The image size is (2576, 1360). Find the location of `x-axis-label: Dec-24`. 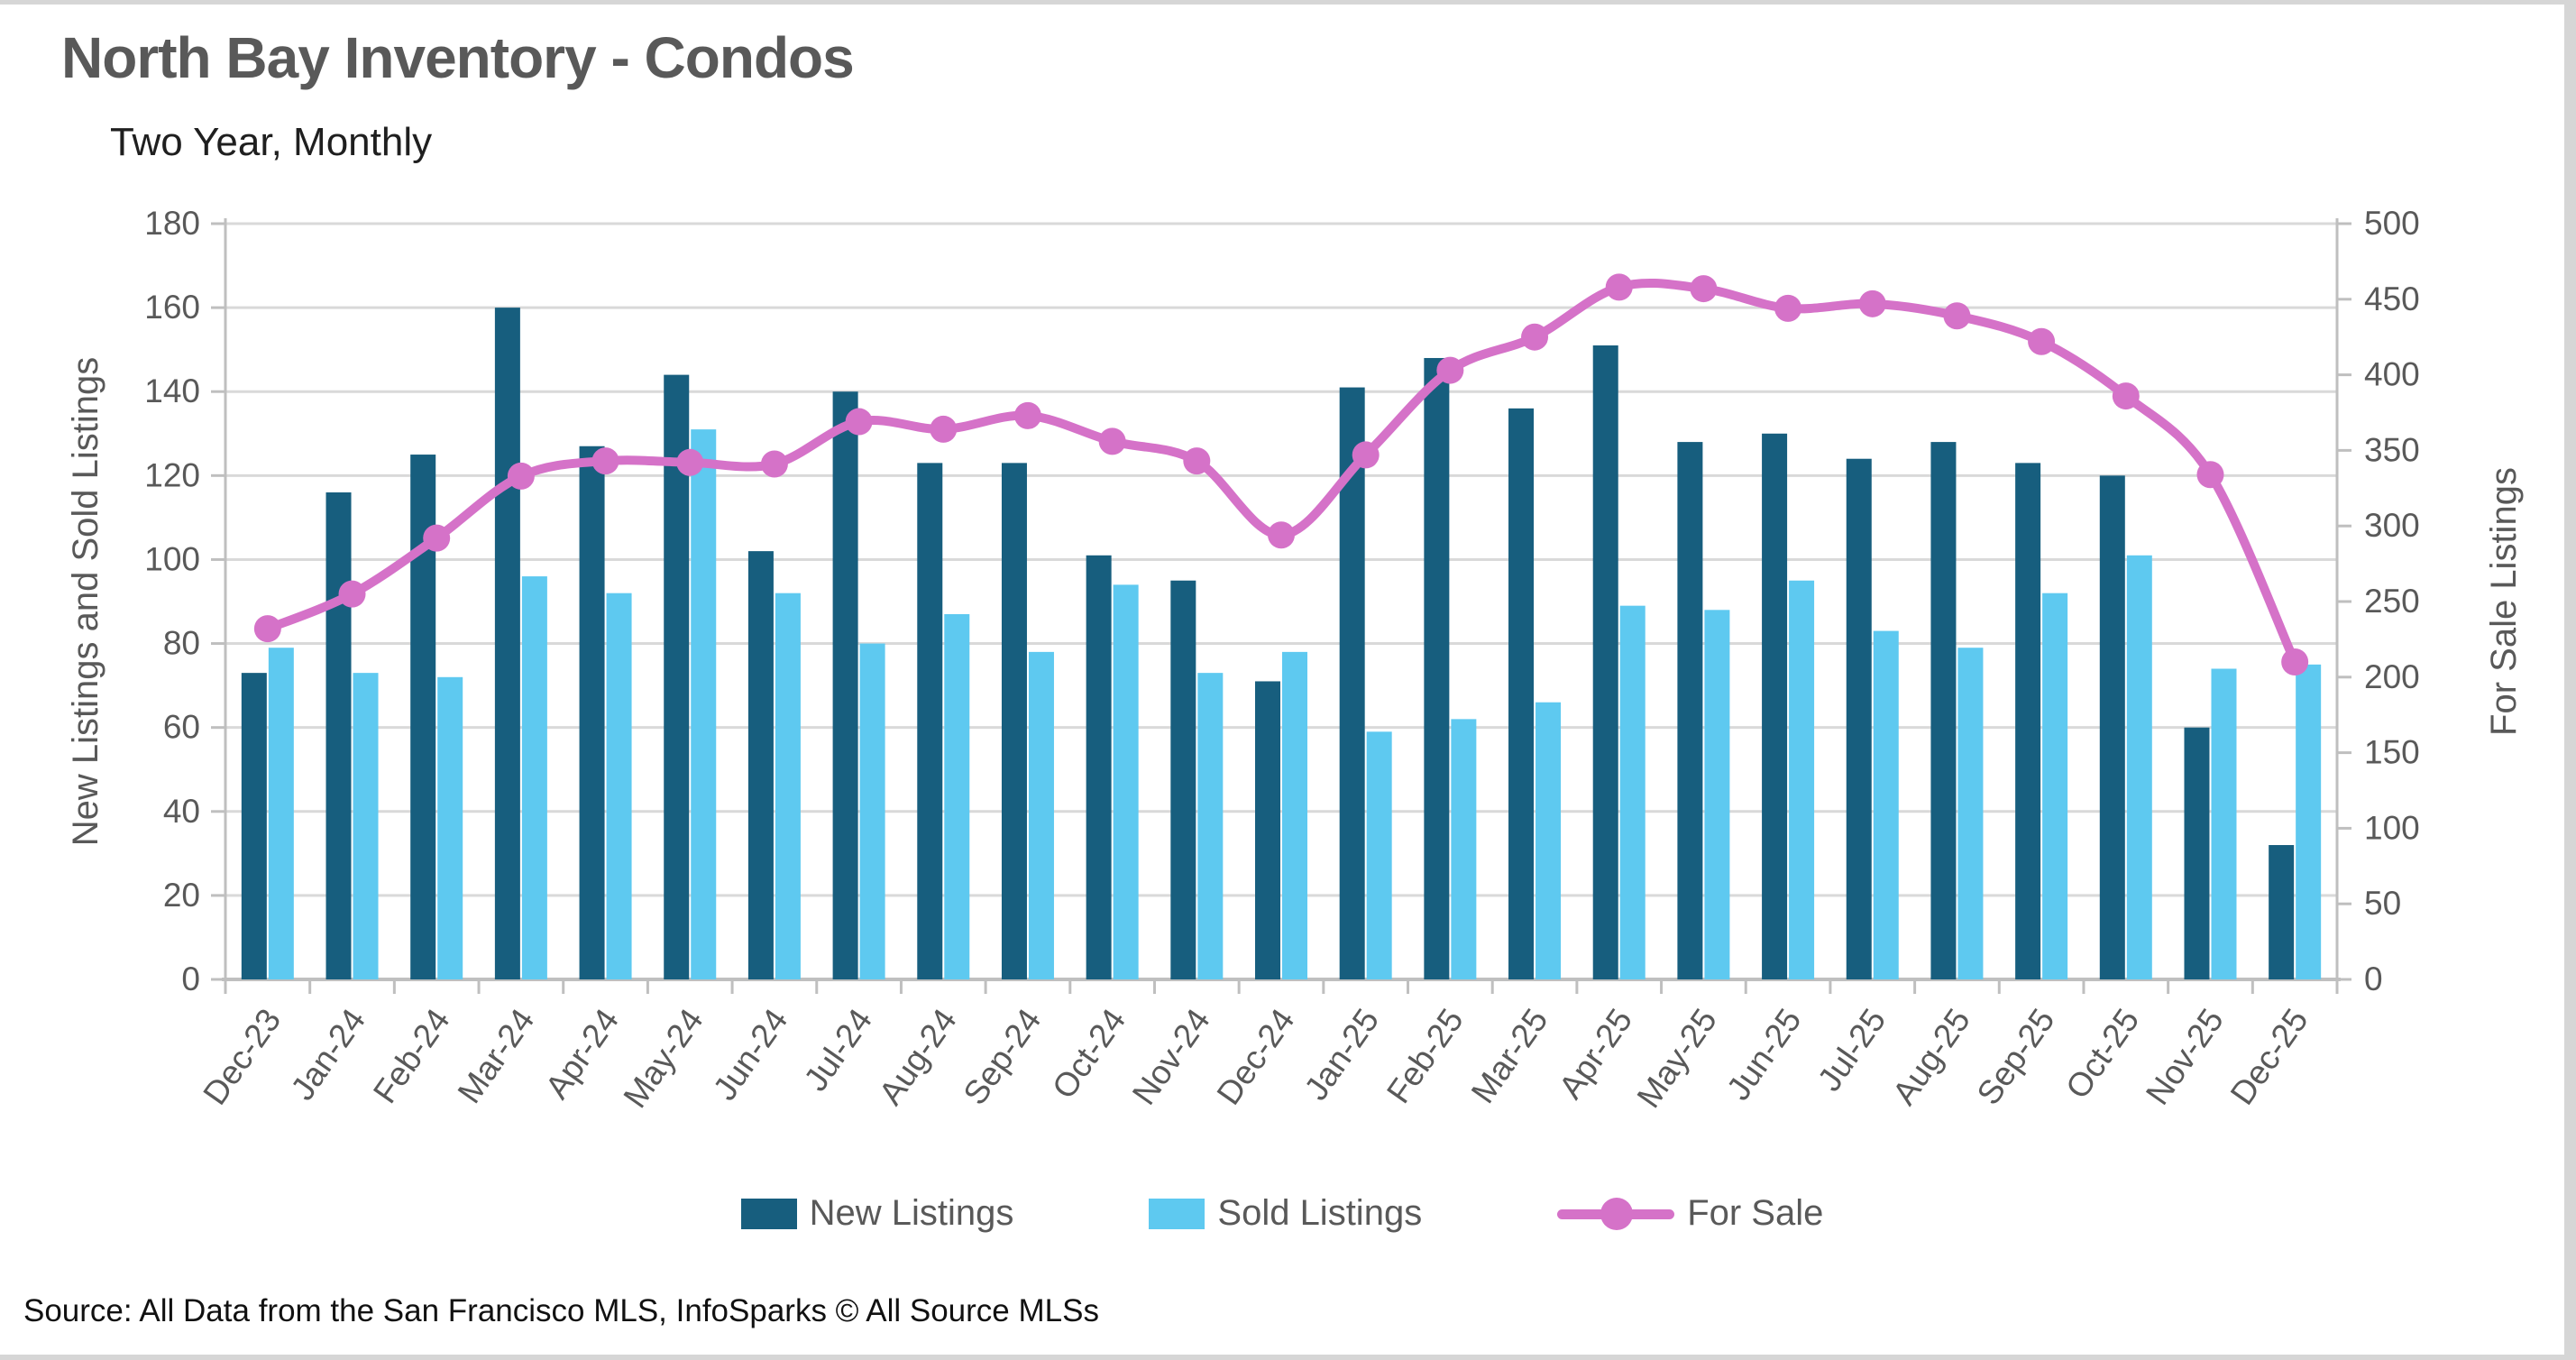

x-axis-label: Dec-24 is located at coordinates (1256, 1057).